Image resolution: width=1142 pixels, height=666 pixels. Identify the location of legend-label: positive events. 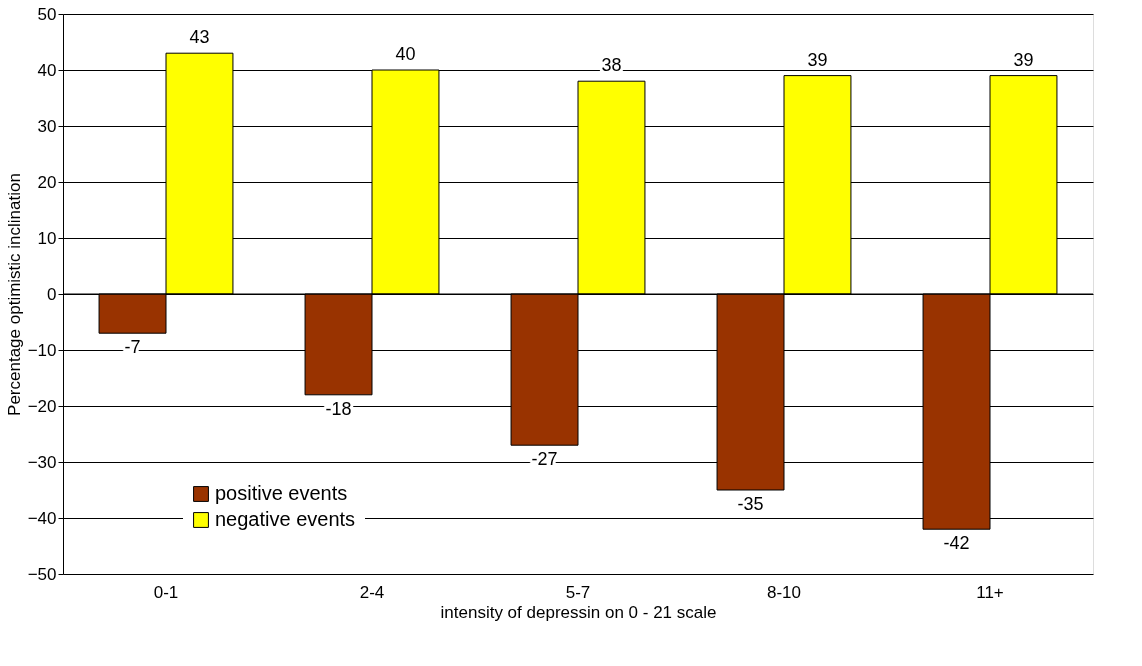
(281, 493).